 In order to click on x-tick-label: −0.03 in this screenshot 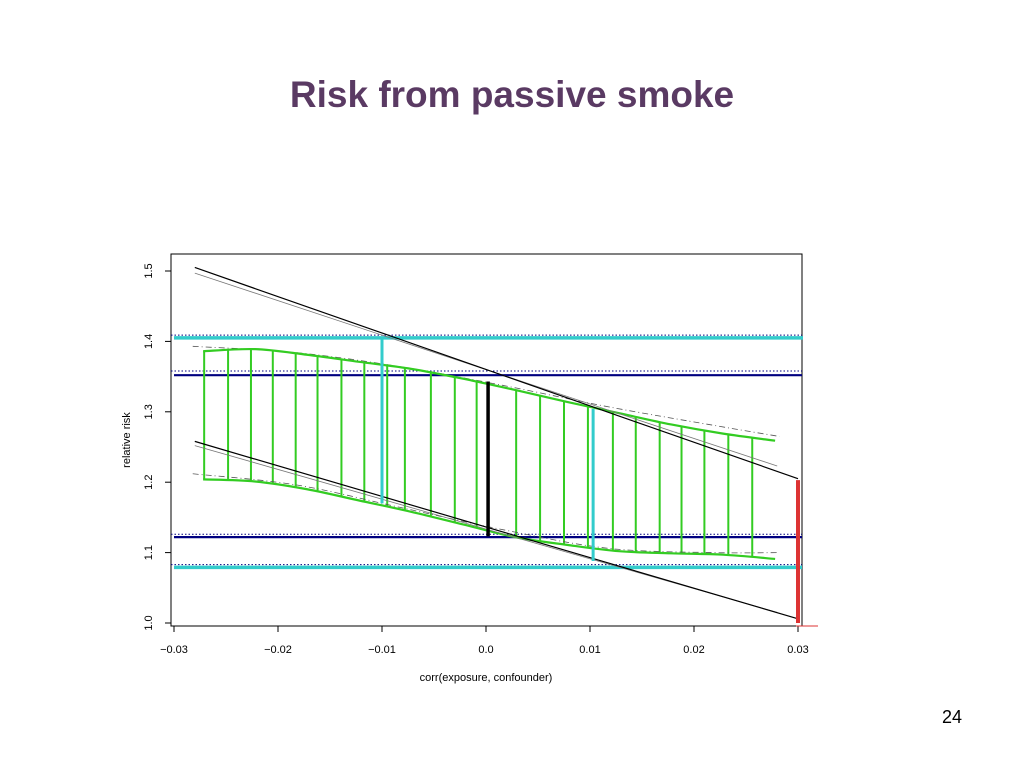, I will do `click(174, 650)`.